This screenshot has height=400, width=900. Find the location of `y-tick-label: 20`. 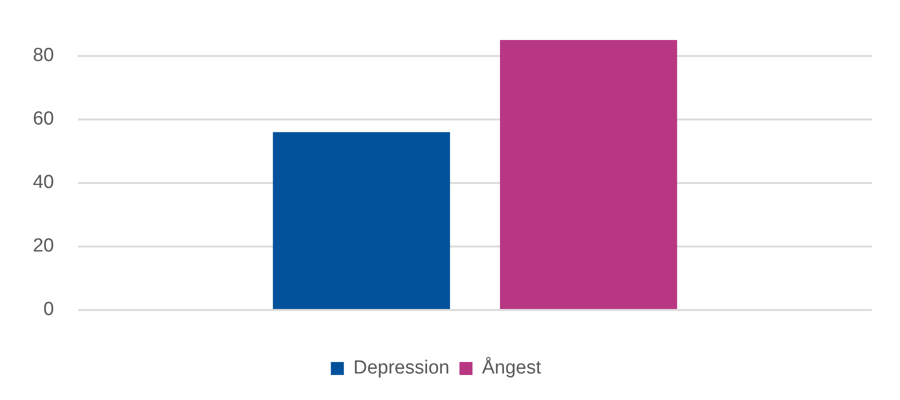

y-tick-label: 20 is located at coordinates (43, 246).